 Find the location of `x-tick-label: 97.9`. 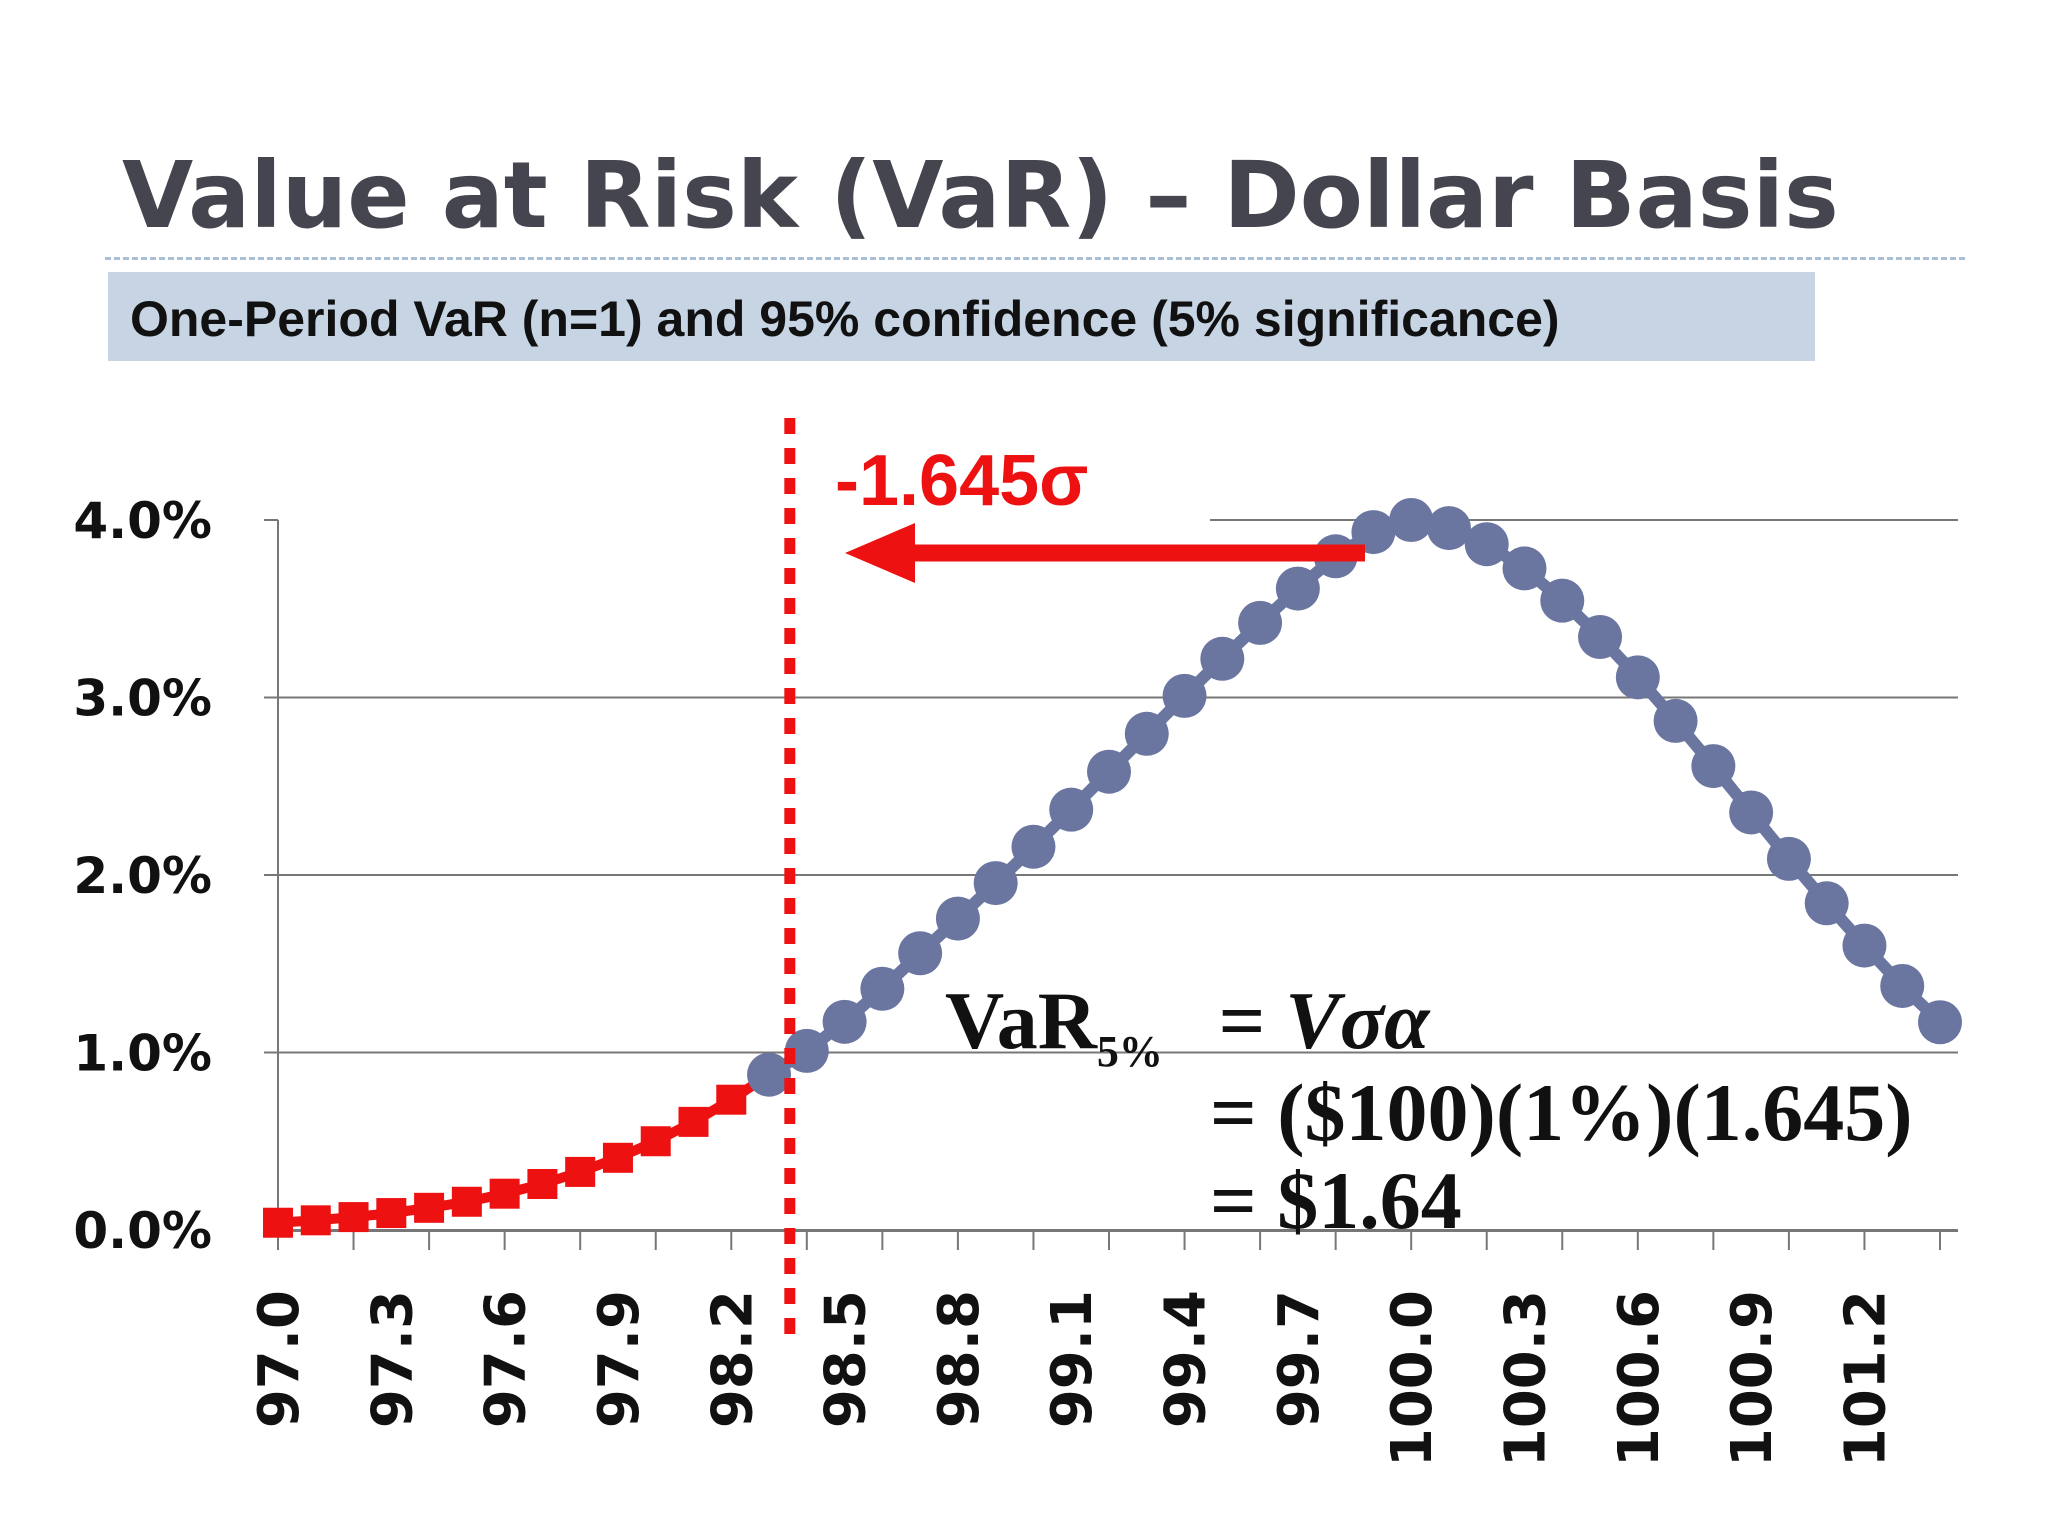

x-tick-label: 97.9 is located at coordinates (619, 1359).